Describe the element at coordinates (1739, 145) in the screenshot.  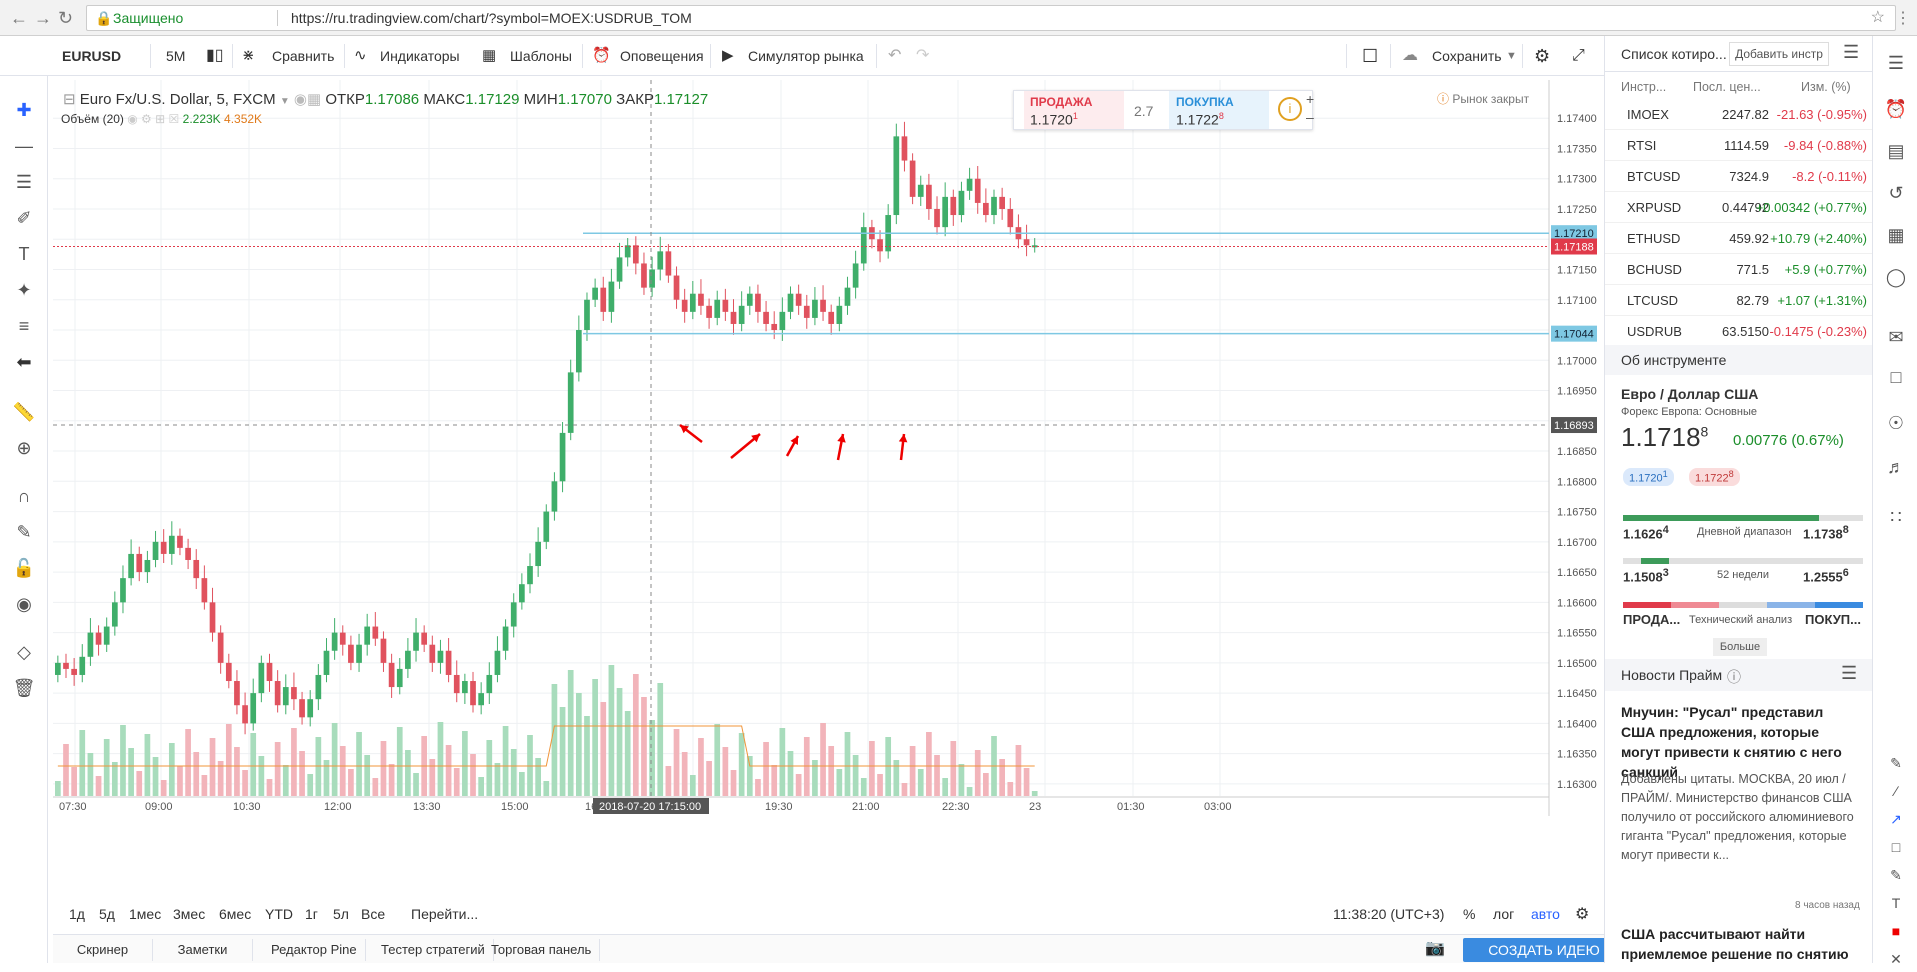
I see `watchlist-row: RTSI 1114.59 -9.84 (-0.88%)` at that location.